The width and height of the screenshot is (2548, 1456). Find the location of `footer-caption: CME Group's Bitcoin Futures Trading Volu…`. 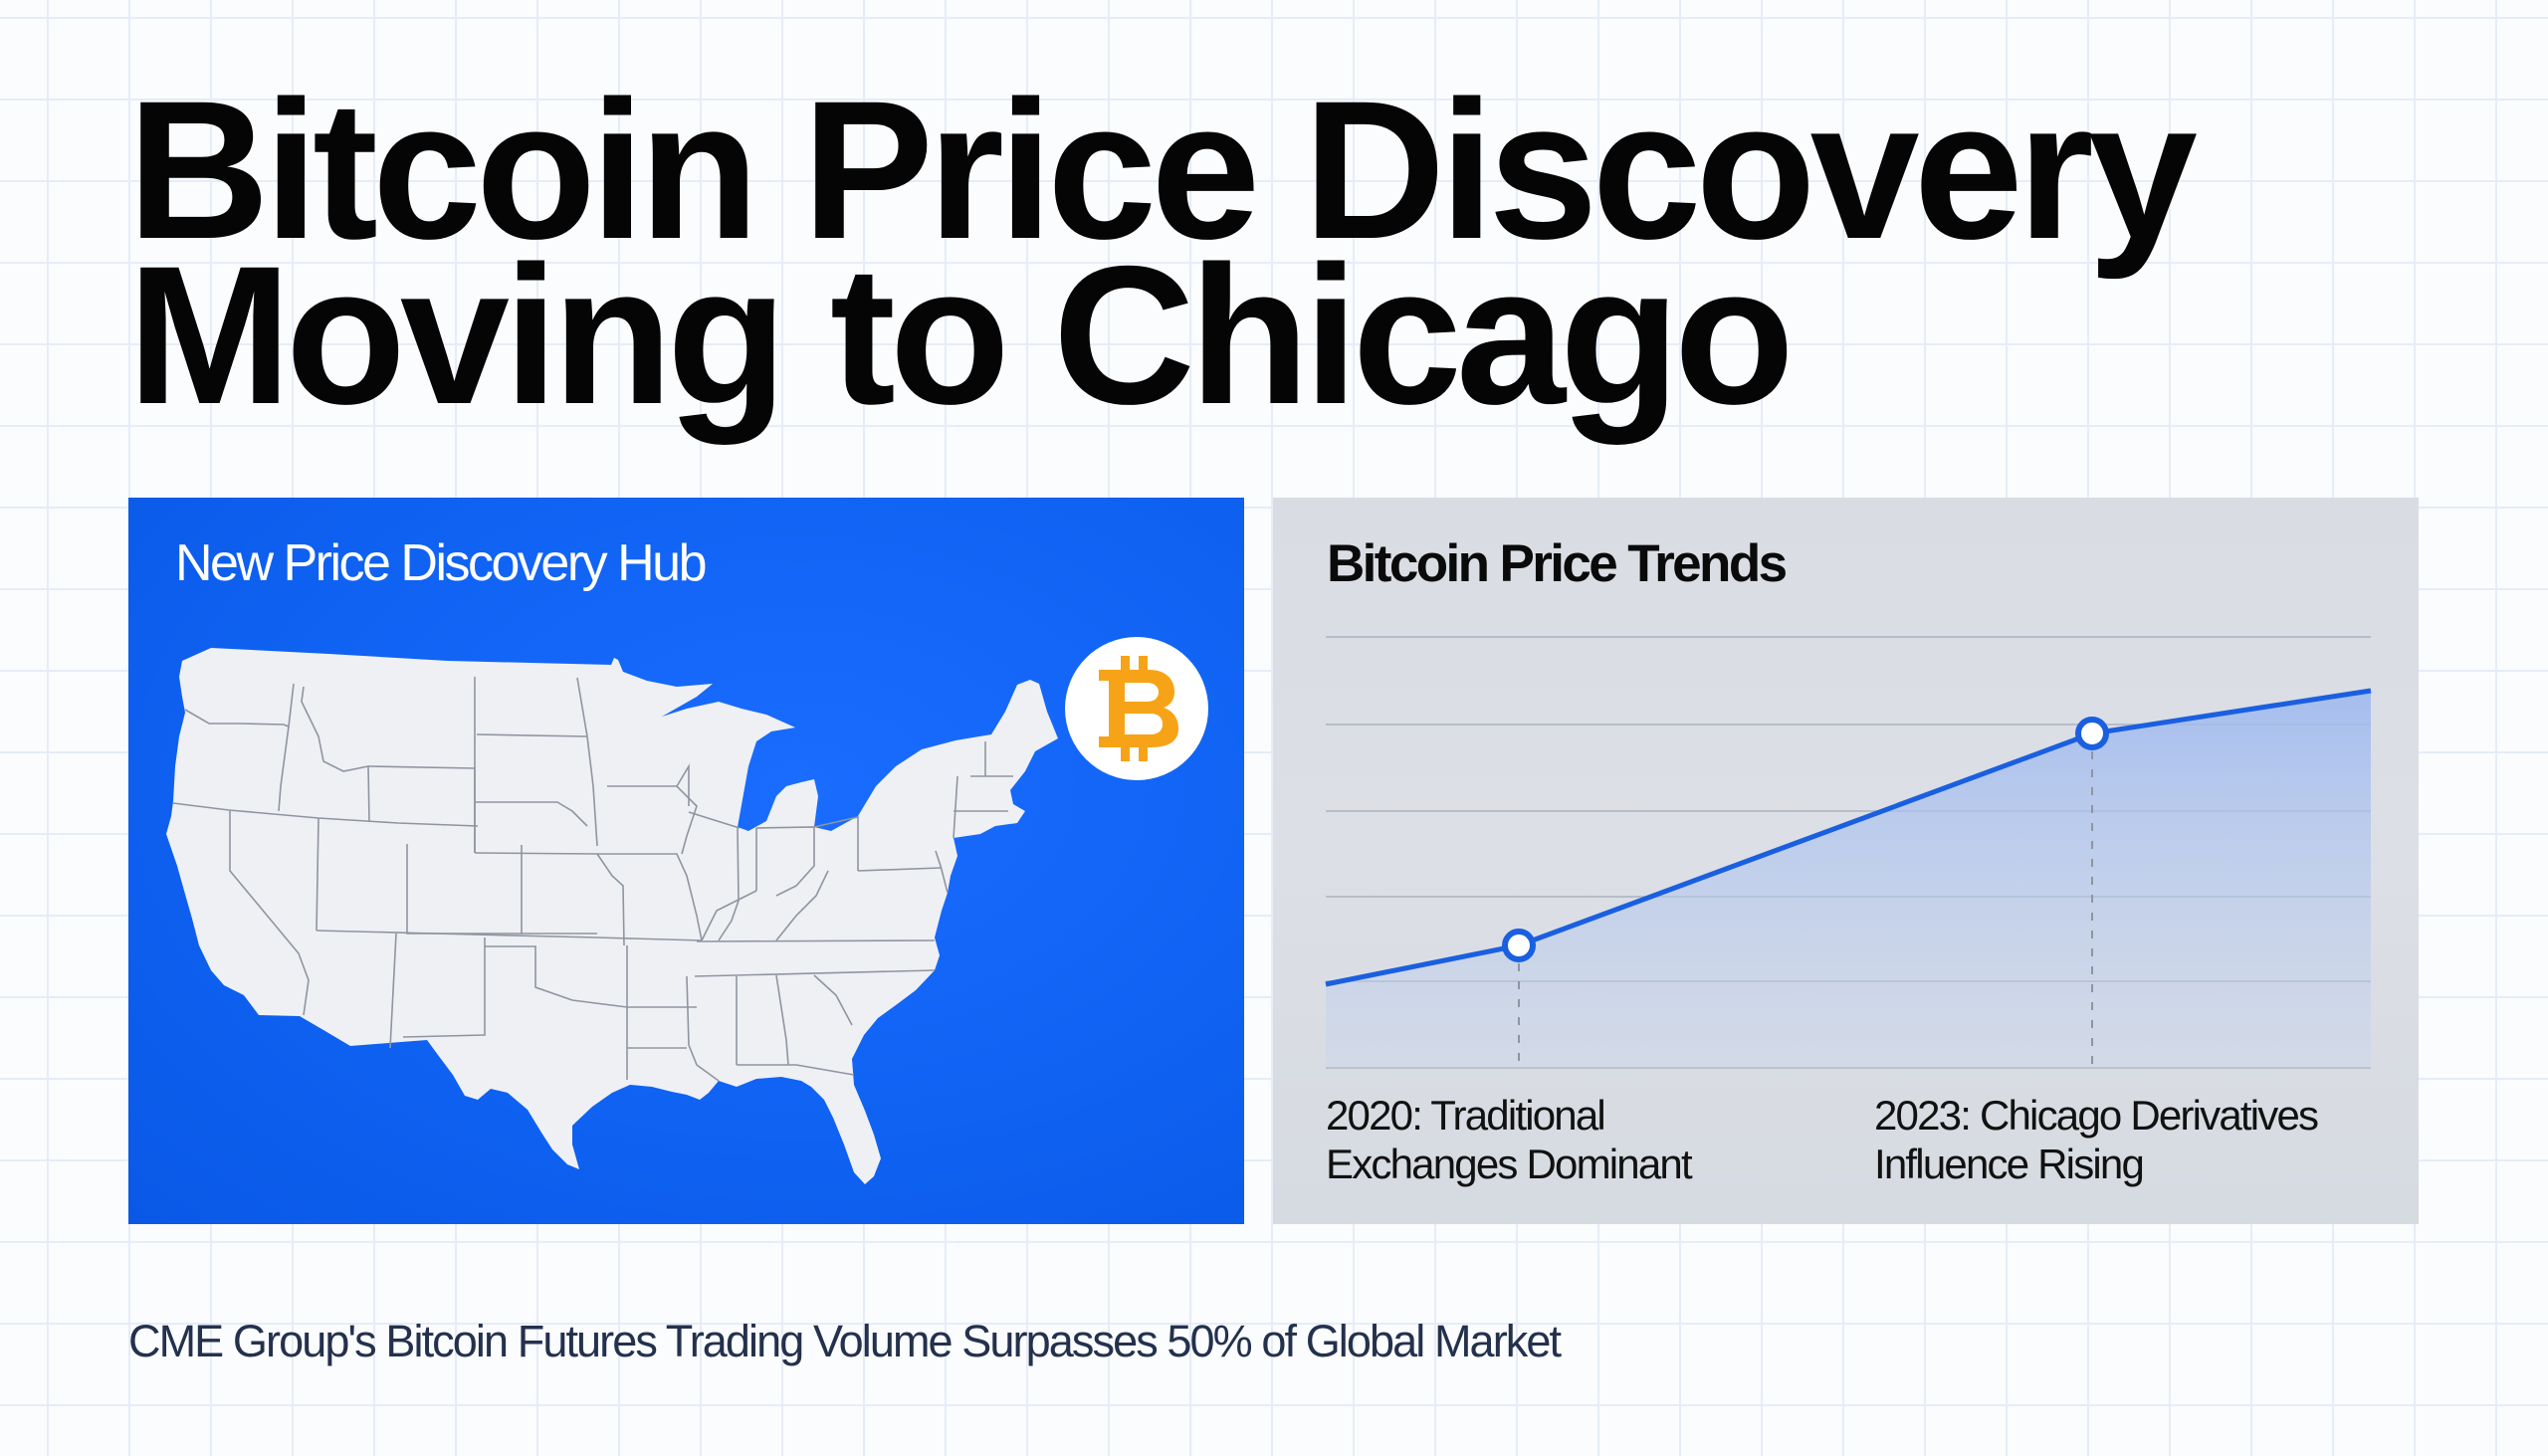

footer-caption: CME Group's Bitcoin Futures Trading Volu… is located at coordinates (845, 1341).